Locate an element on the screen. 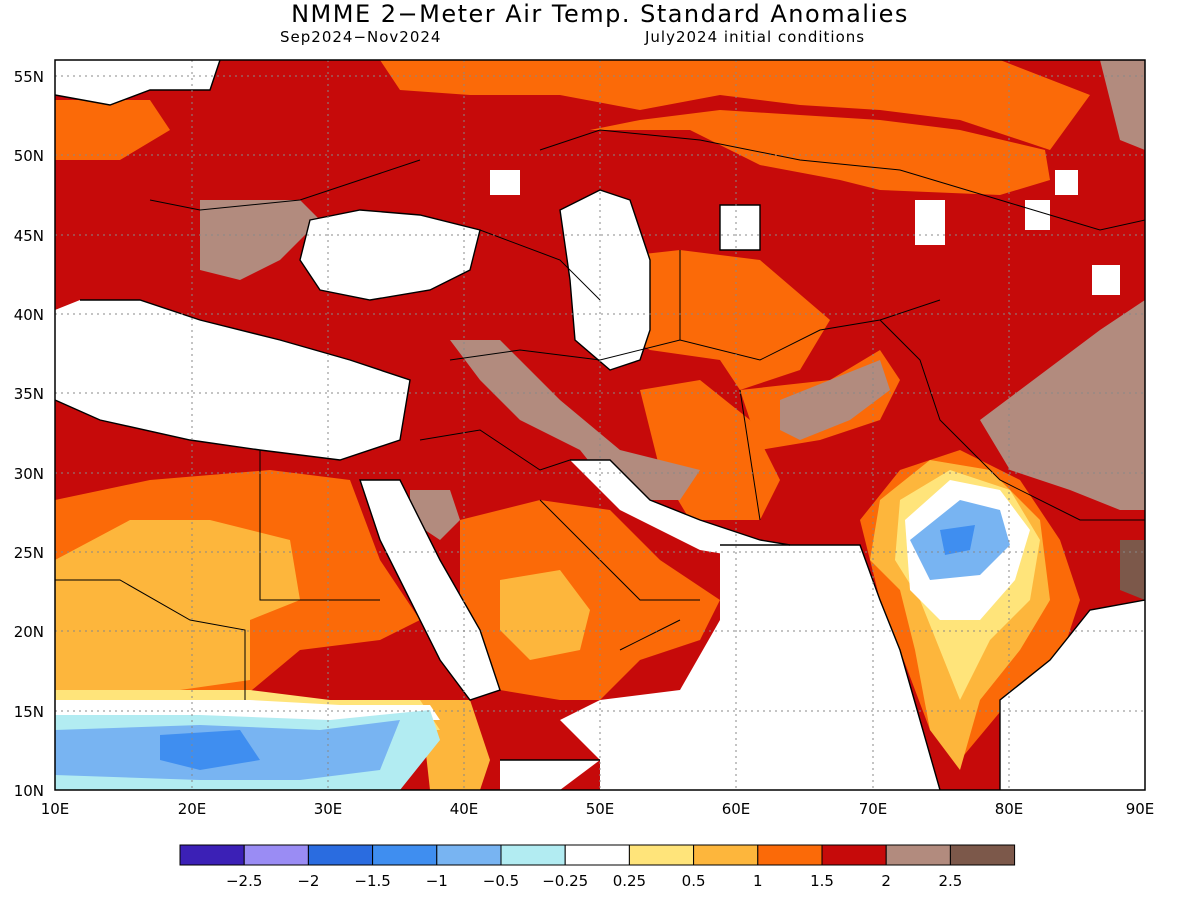 The width and height of the screenshot is (1200, 900). lat-tick: 15N is located at coordinates (29, 712).